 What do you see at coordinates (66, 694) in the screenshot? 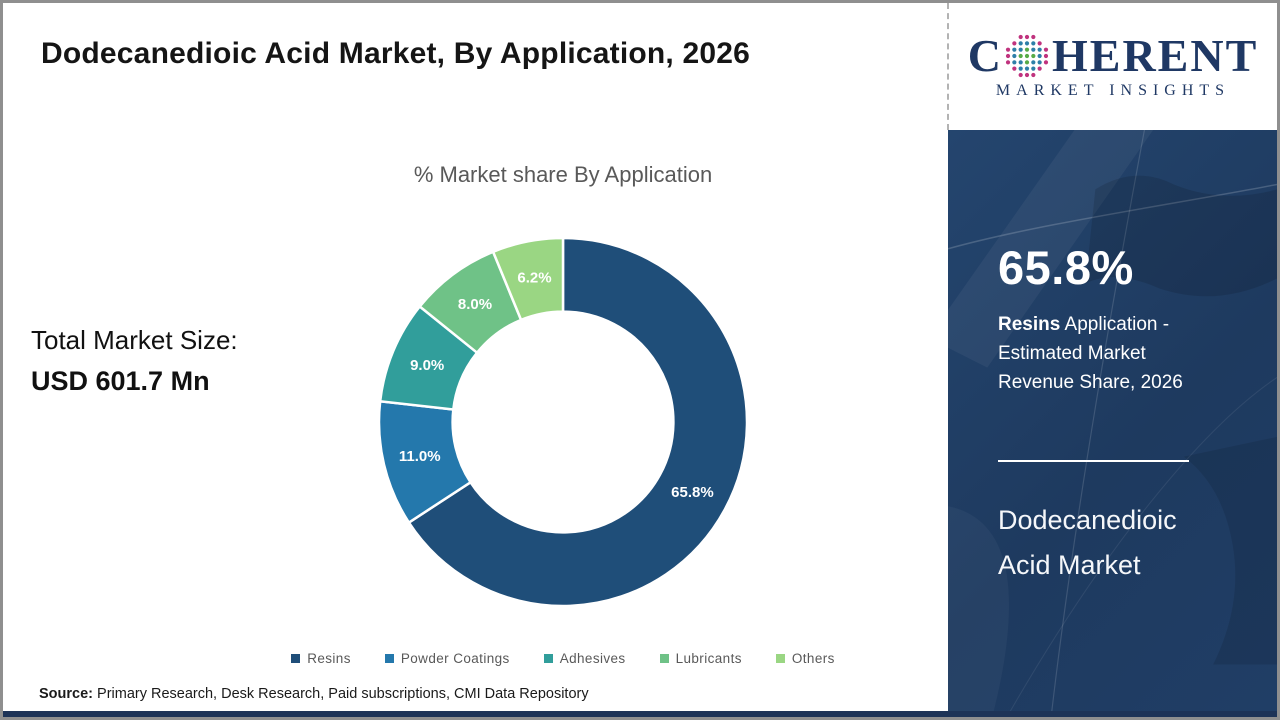
I see `source-label: Source:` at bounding box center [66, 694].